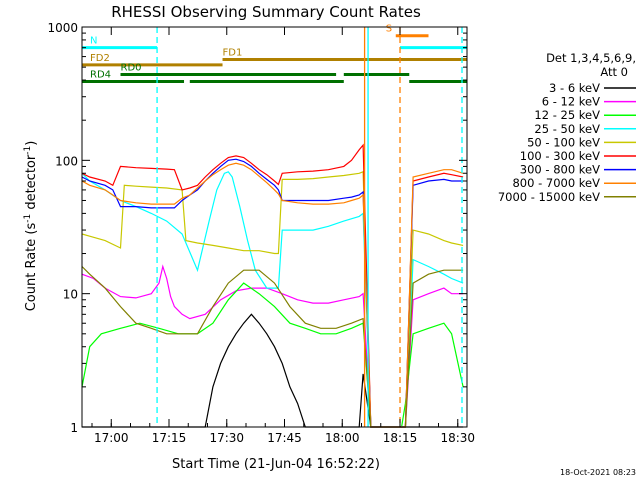 This screenshot has width=640, height=480. Describe the element at coordinates (563, 142) in the screenshot. I see `legend-label-50-100-kev: 50 - 100 keV` at that location.